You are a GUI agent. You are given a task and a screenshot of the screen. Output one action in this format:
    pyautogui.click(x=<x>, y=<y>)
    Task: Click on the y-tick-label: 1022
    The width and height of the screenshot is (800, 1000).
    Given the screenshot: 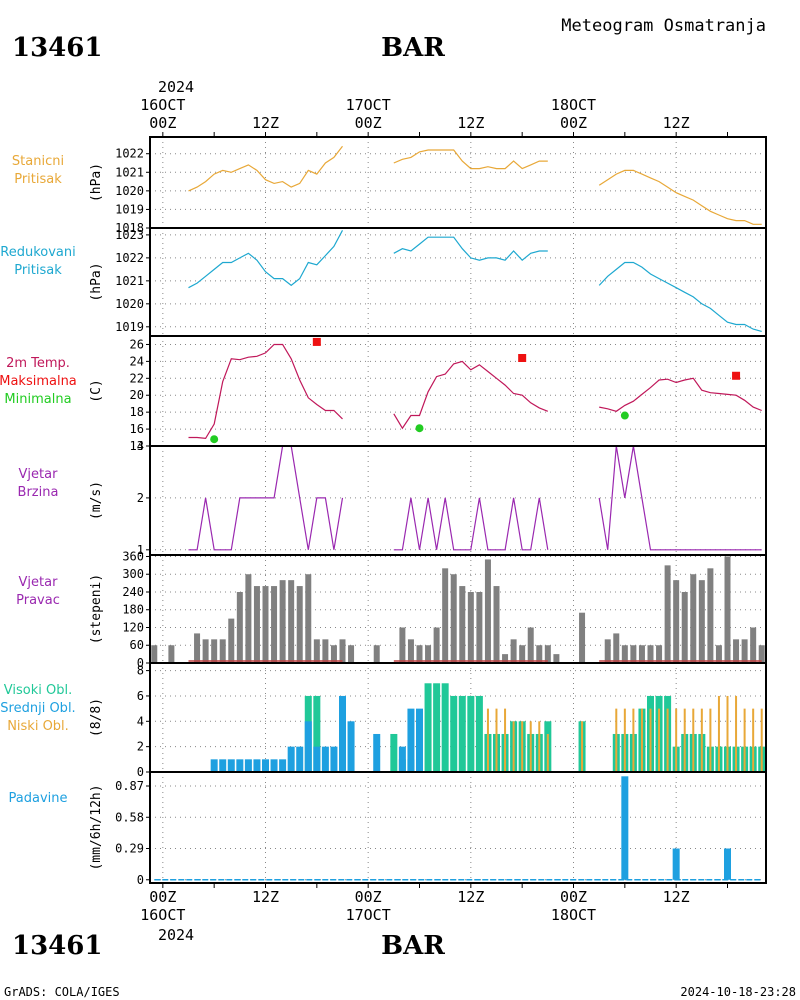 What is the action you would take?
    pyautogui.click(x=129, y=258)
    